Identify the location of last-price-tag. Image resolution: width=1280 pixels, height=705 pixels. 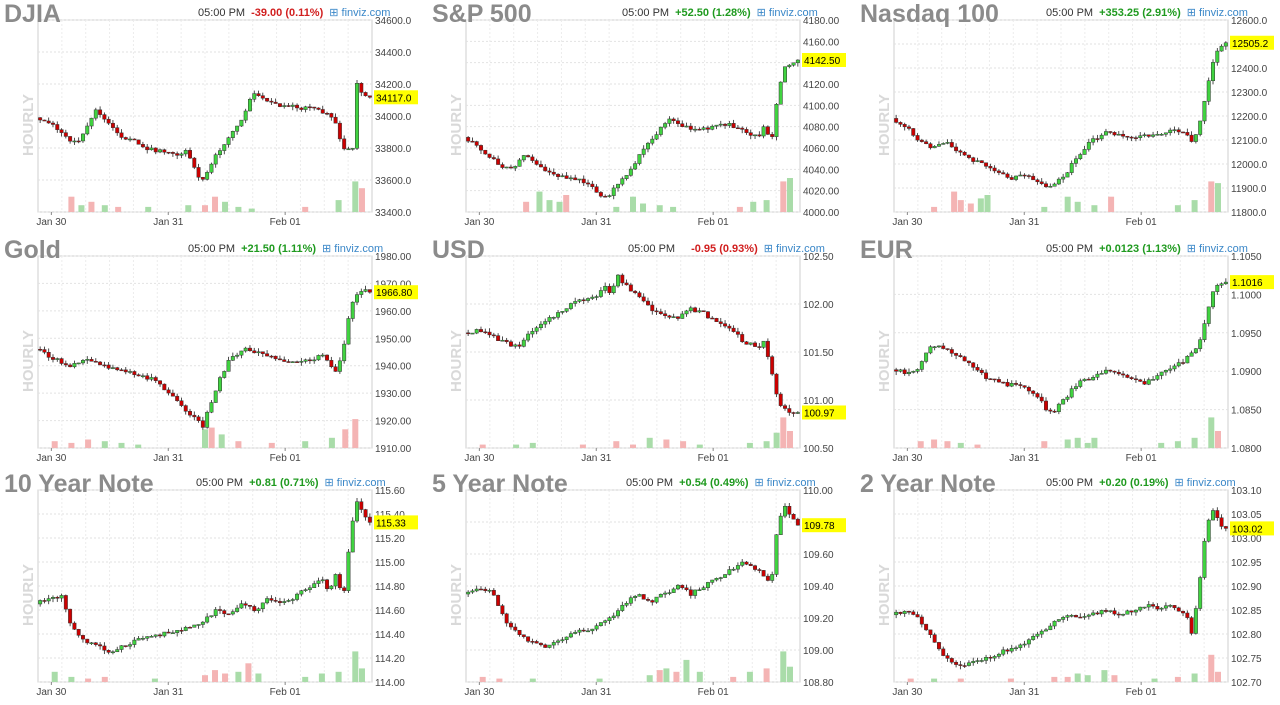
(396, 292).